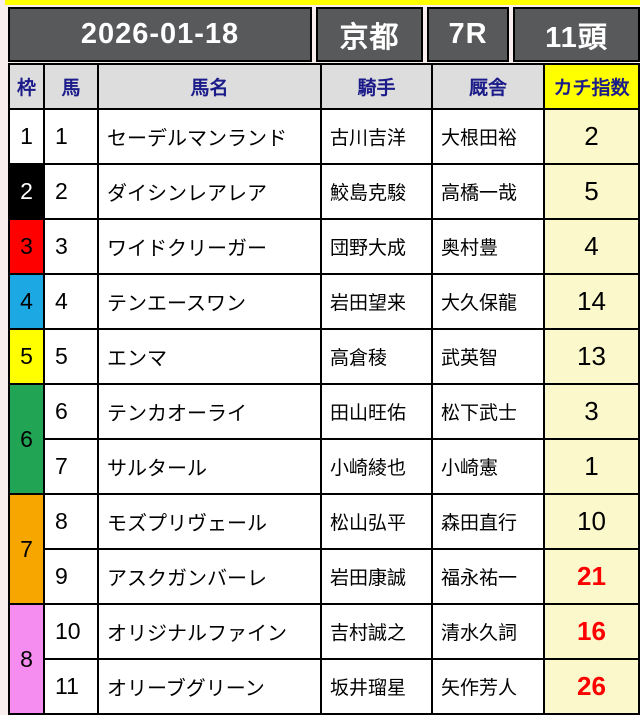  Describe the element at coordinates (376, 686) in the screenshot. I see `jockey-cell: 坂井瑠星` at that location.